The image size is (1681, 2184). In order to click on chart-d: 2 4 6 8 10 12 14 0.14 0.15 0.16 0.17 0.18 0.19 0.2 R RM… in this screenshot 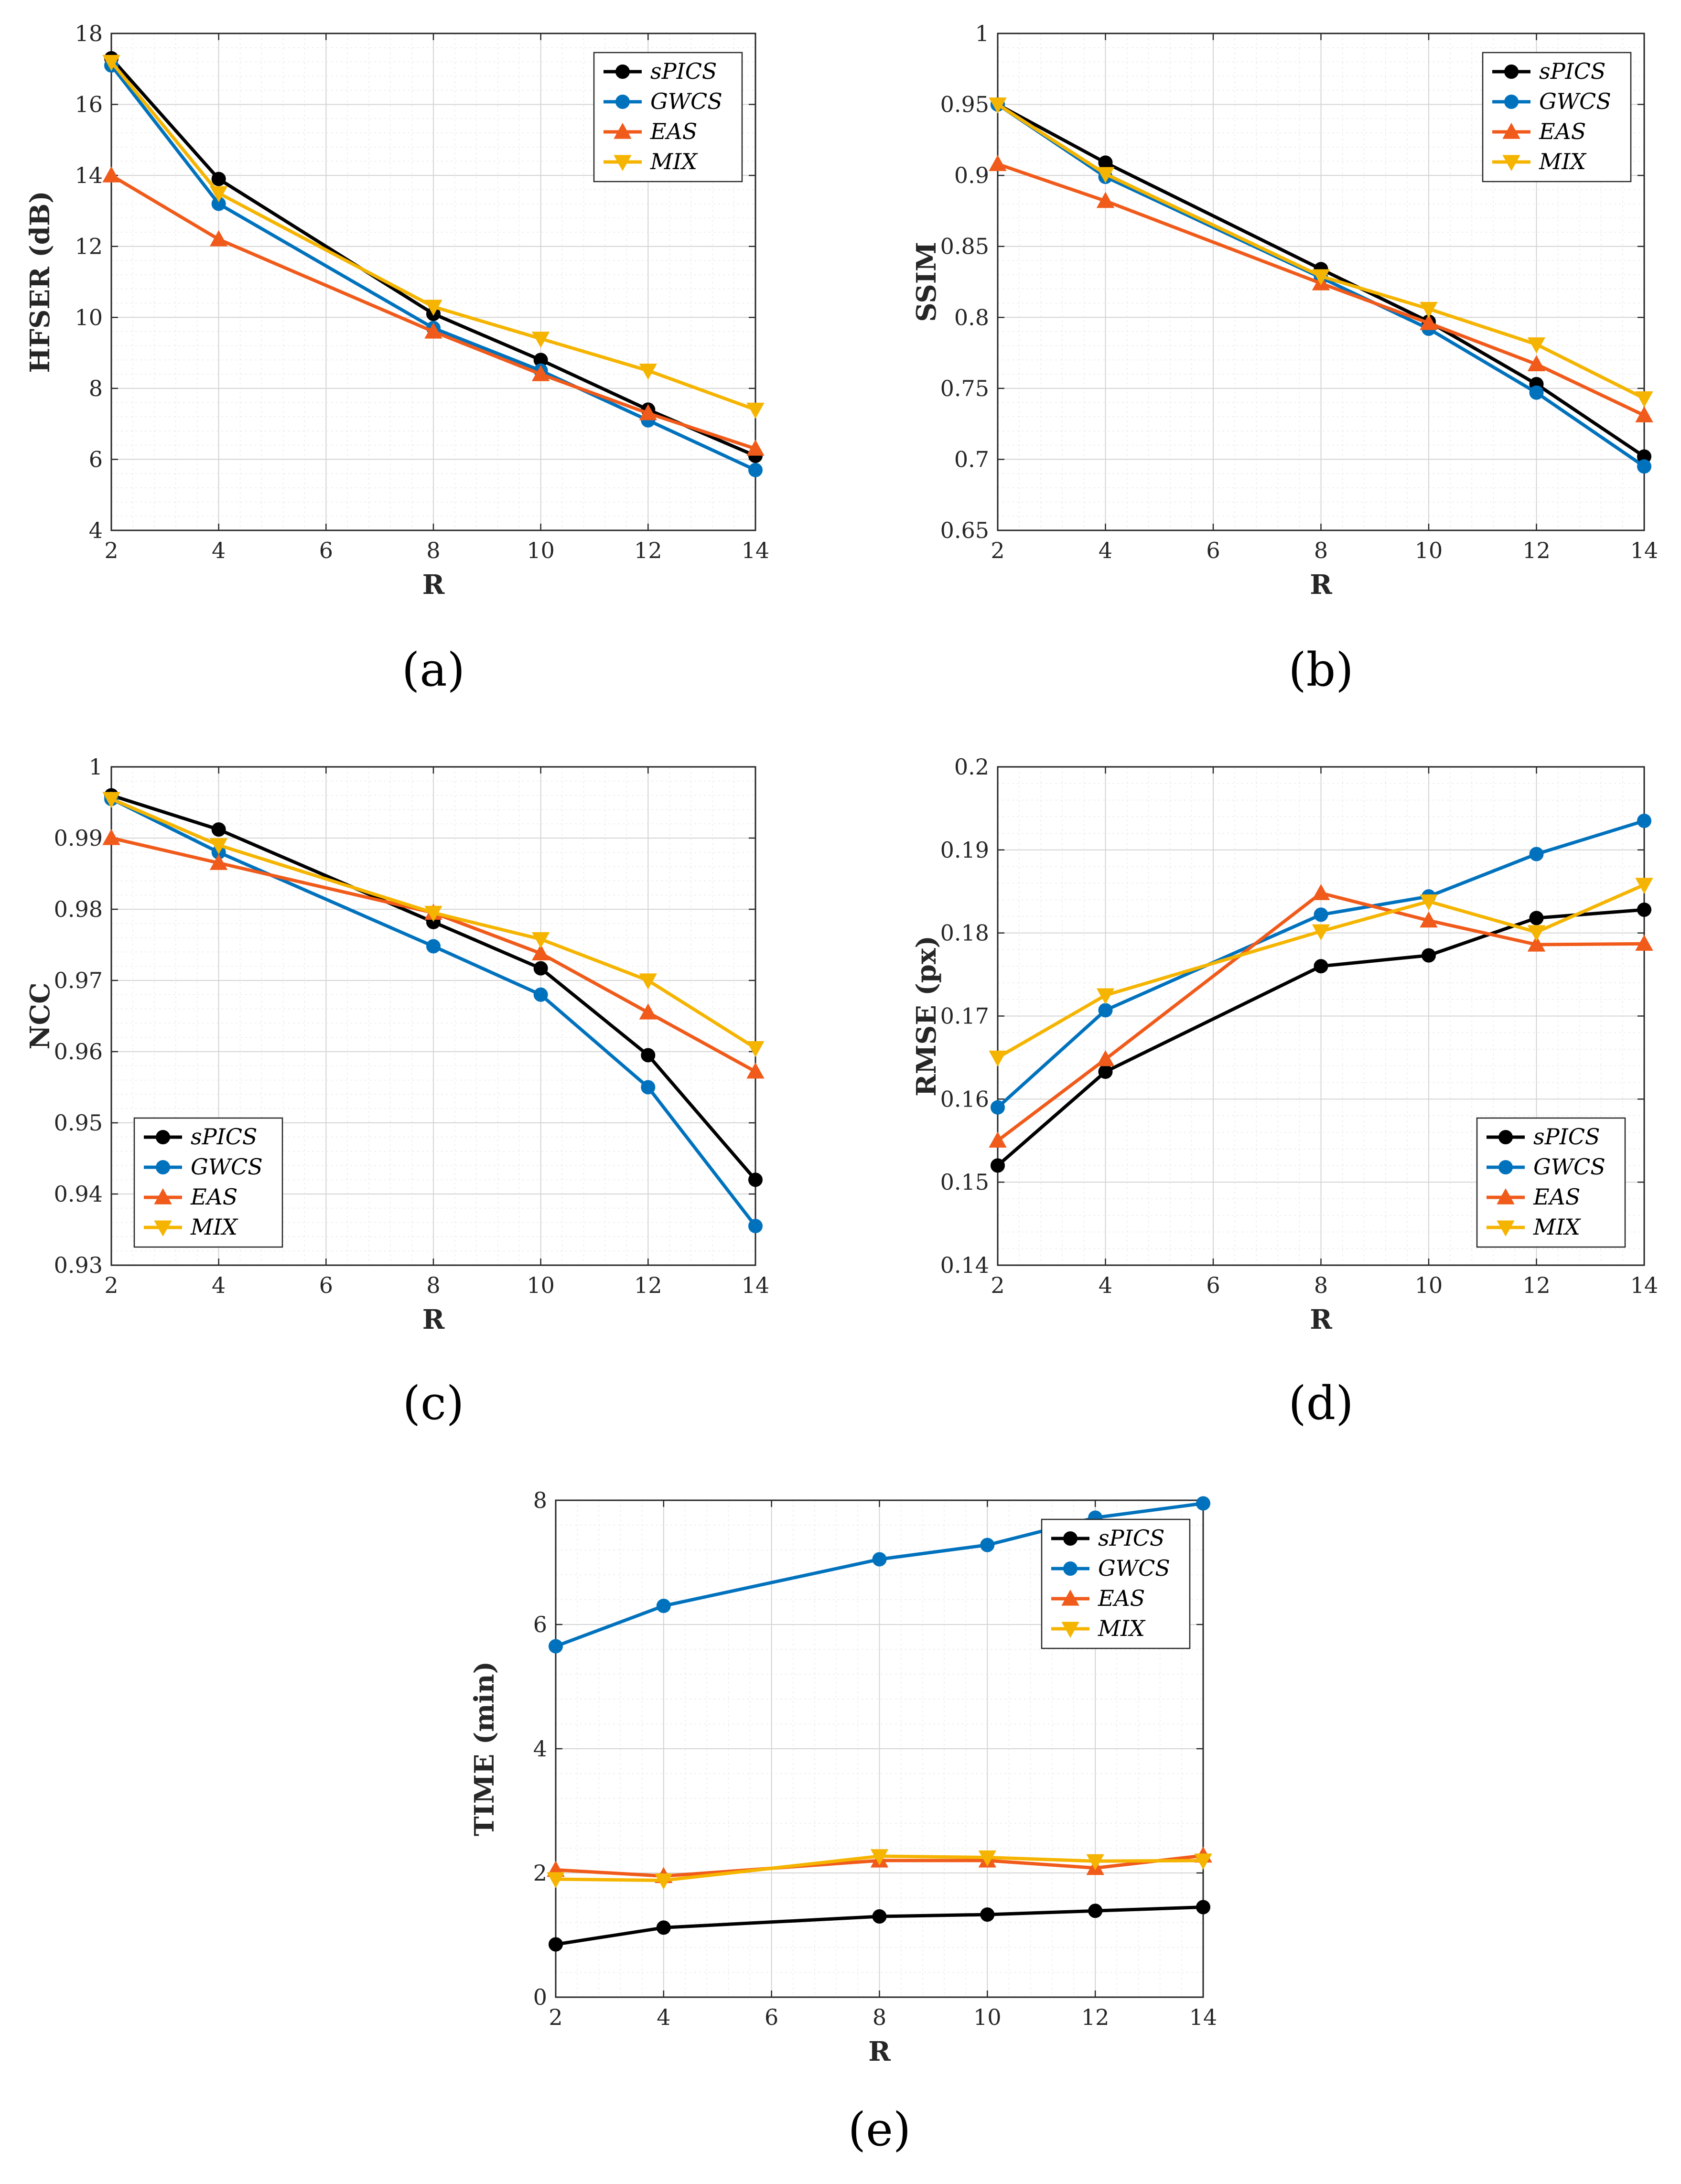, I will do `click(1284, 1092)`.